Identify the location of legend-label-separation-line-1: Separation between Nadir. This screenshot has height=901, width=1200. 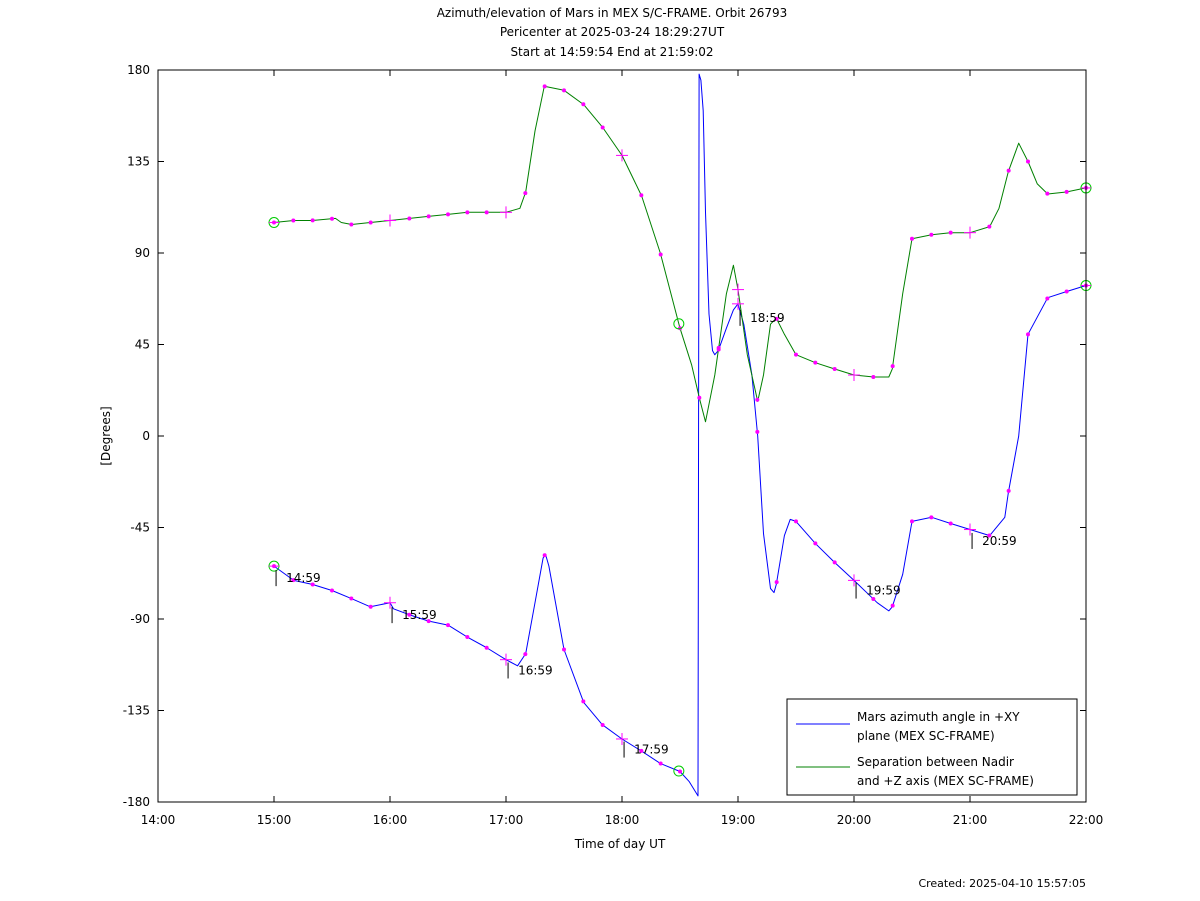
(935, 762).